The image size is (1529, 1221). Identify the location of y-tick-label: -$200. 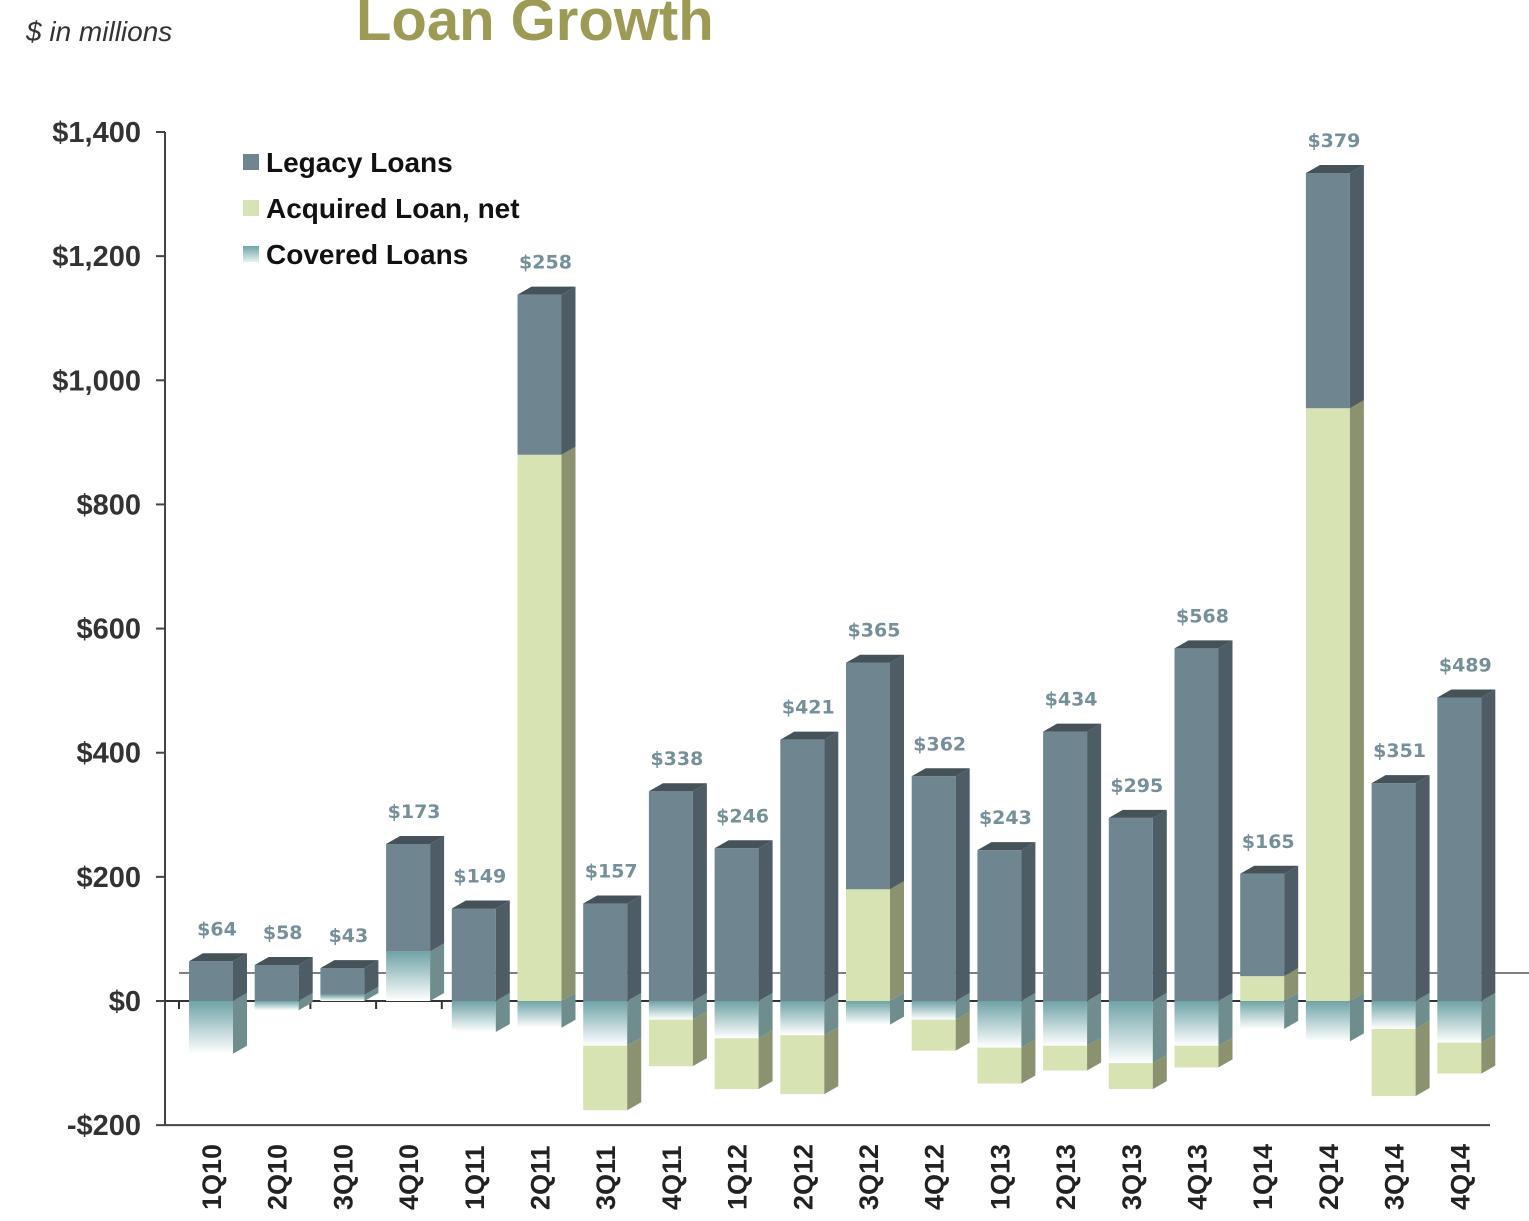
(104, 1126).